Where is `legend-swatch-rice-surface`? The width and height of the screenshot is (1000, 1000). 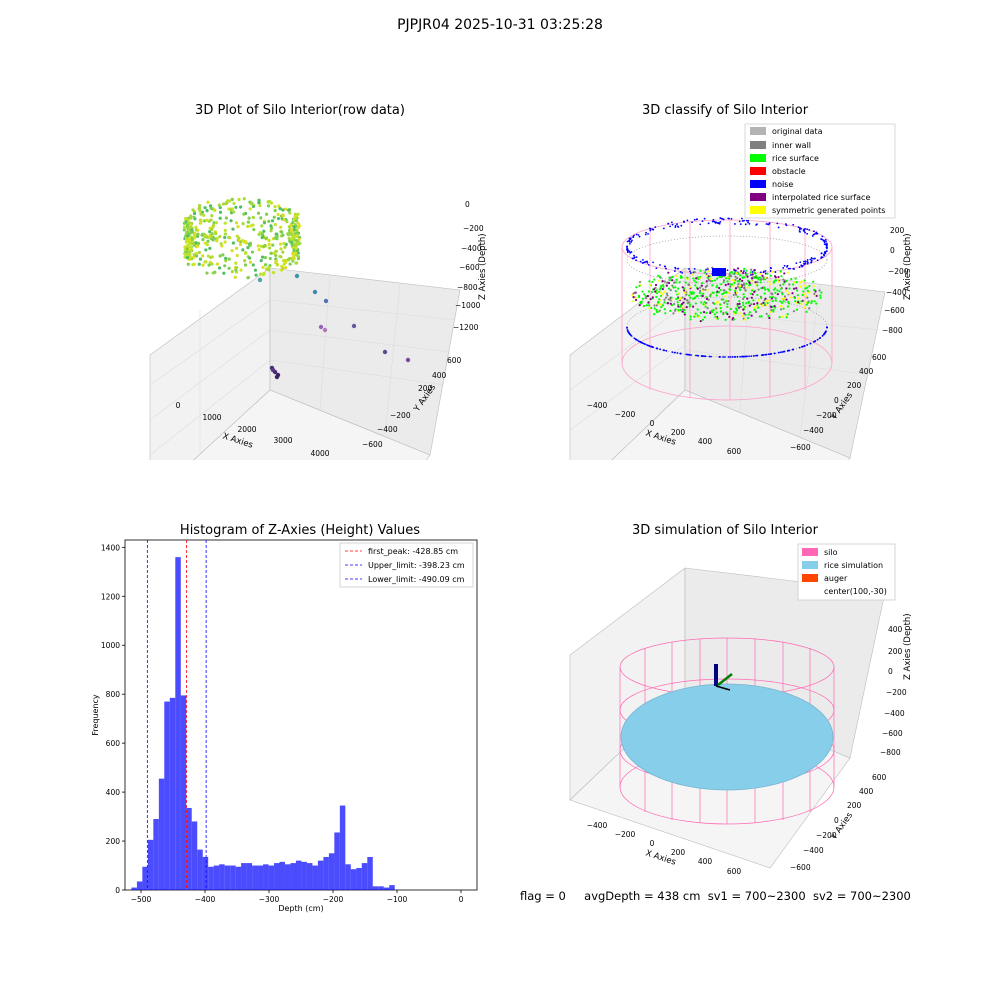 legend-swatch-rice-surface is located at coordinates (758, 158).